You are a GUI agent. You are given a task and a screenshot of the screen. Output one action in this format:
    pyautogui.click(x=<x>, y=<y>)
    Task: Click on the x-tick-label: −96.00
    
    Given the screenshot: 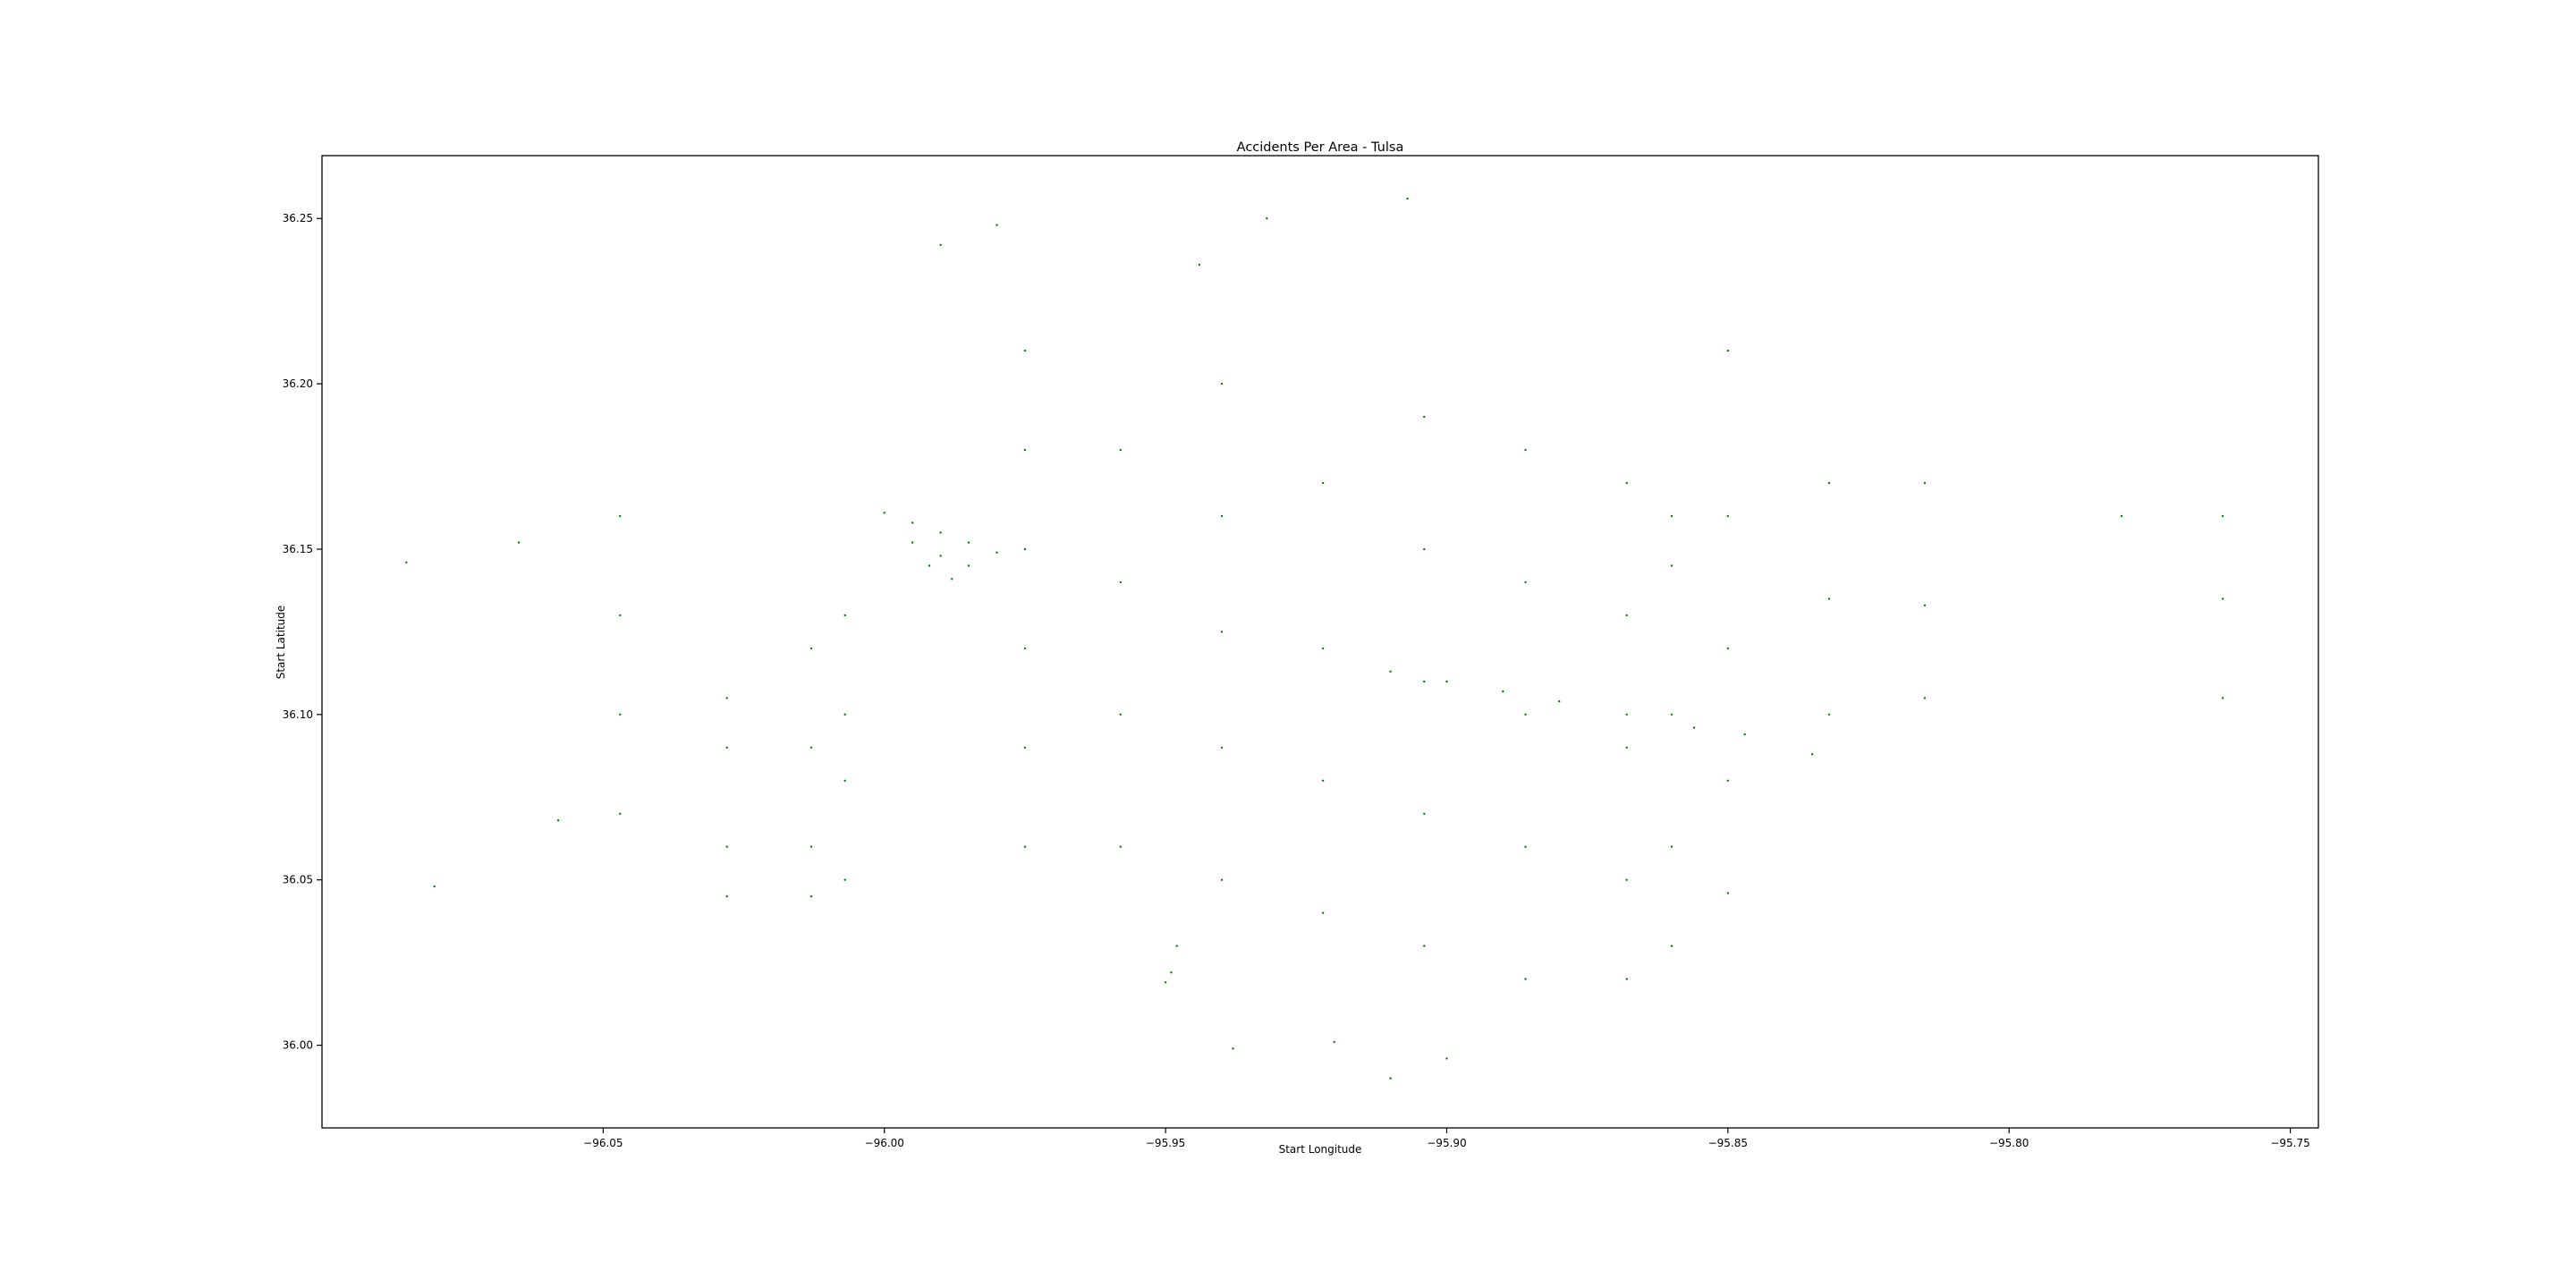 What is the action you would take?
    pyautogui.click(x=884, y=1143)
    